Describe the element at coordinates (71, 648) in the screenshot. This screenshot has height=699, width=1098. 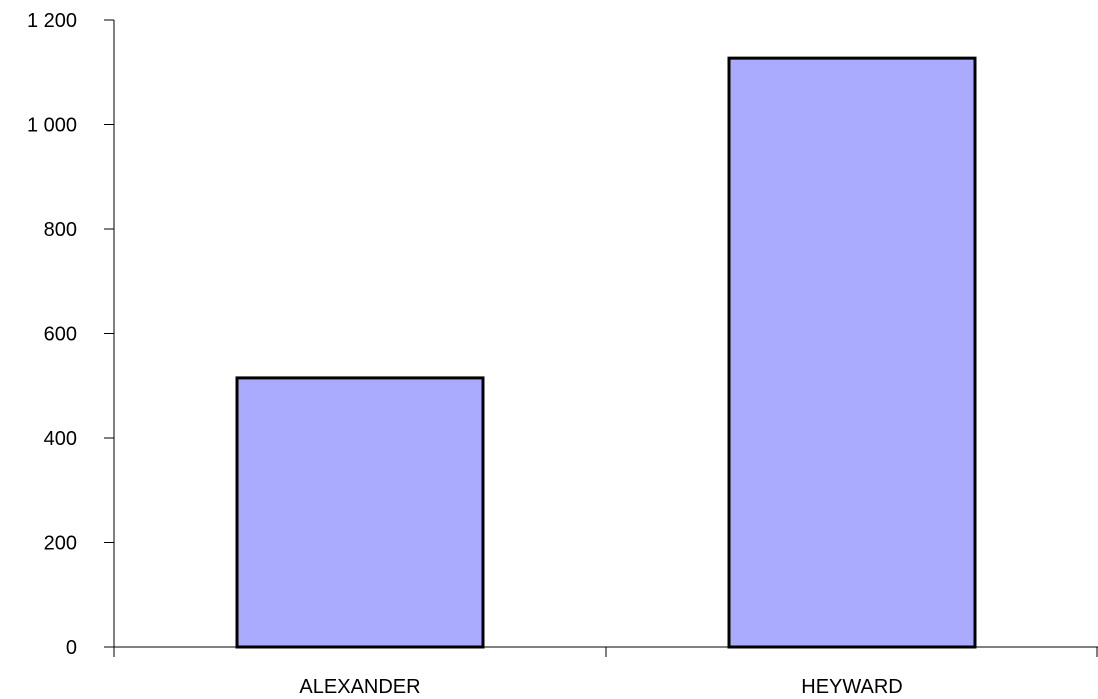
I see `y-tick-label: 0` at that location.